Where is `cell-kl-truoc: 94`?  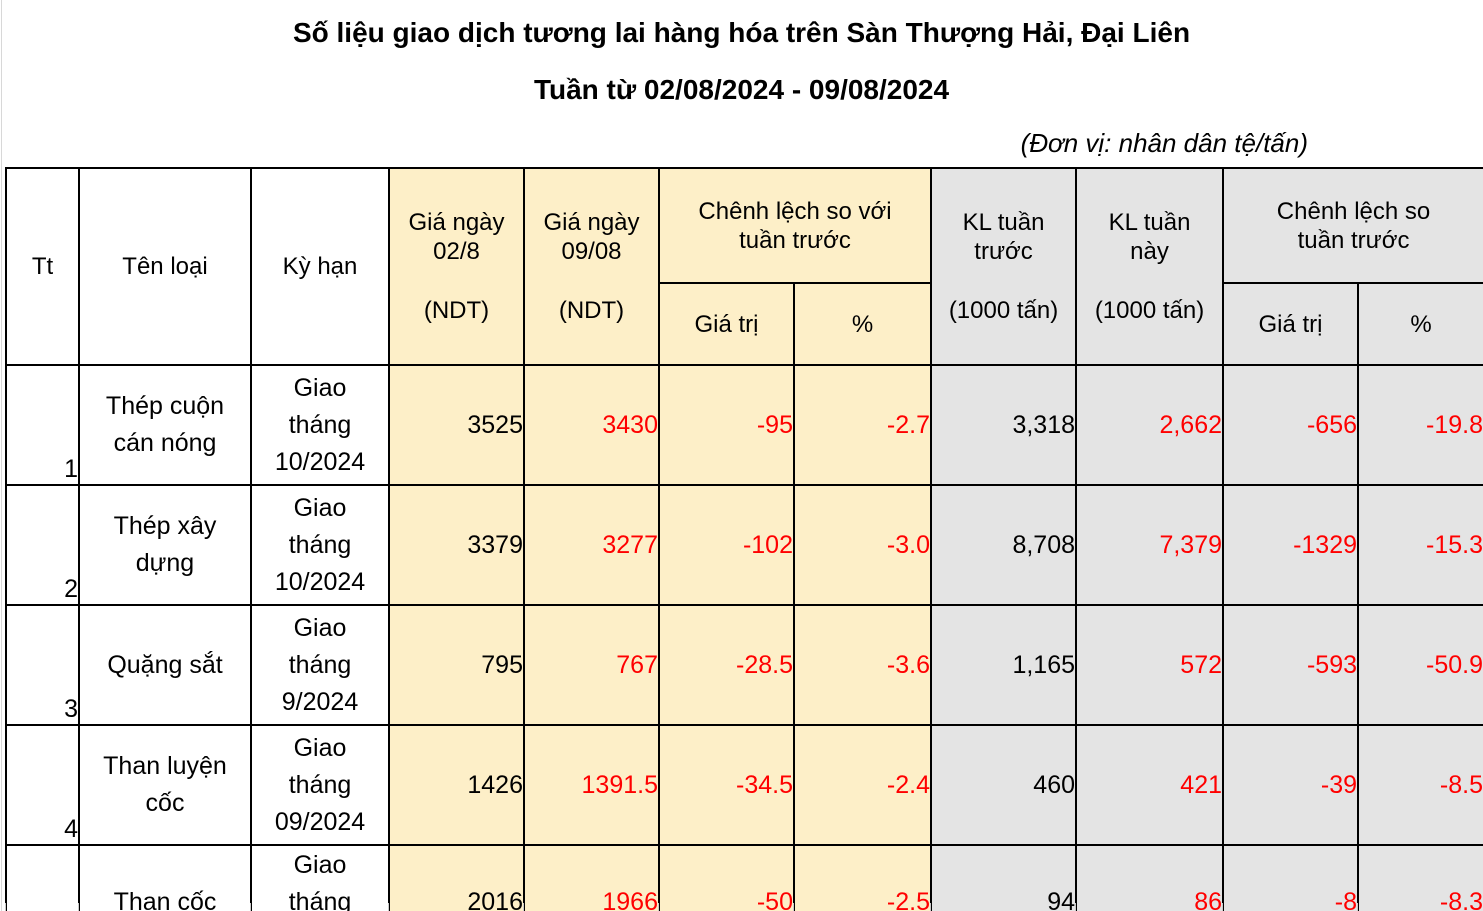
cell-kl-truoc: 94 is located at coordinates (1004, 877).